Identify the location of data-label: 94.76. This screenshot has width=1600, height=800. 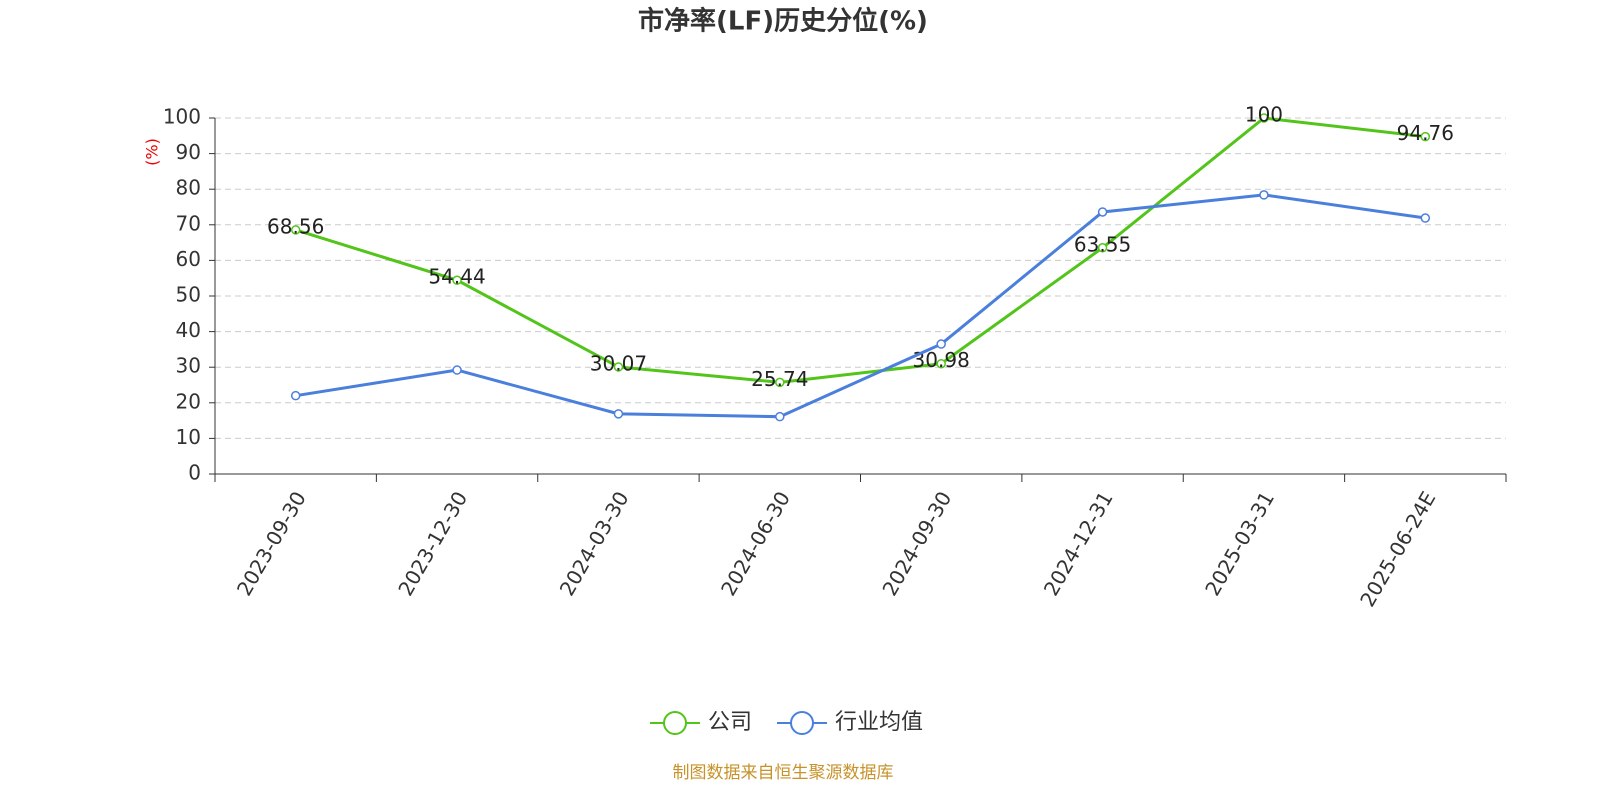
(1425, 133).